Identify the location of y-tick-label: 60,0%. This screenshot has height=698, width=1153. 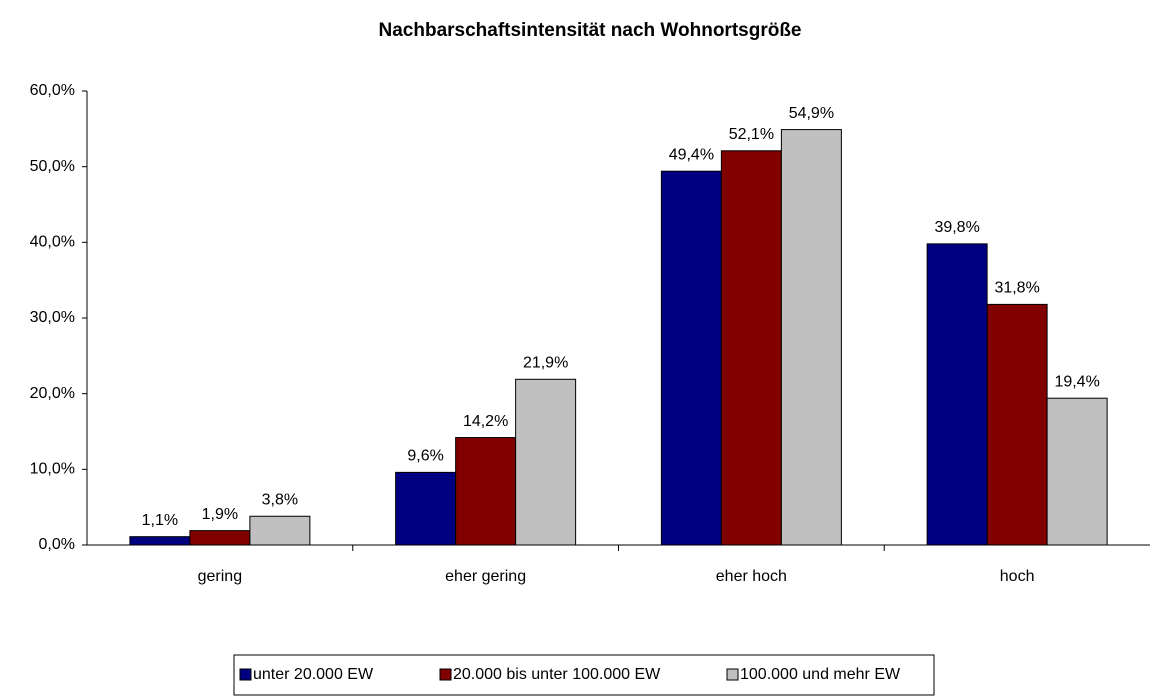
(52, 90).